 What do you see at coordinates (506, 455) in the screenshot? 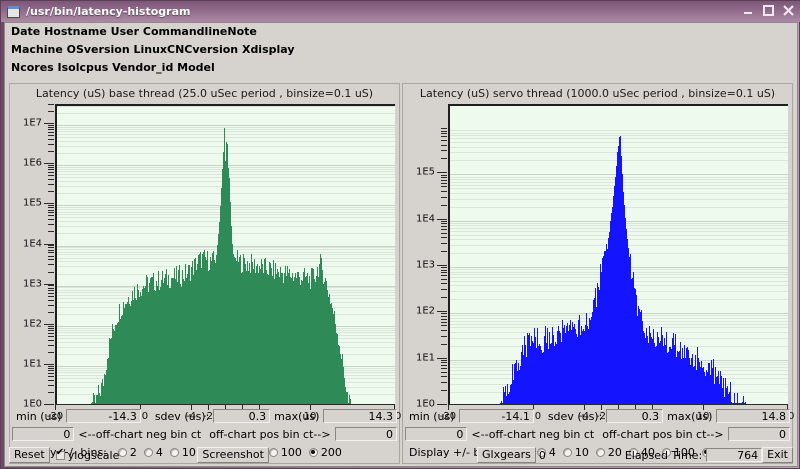
I see `glxgears-button: Glxgears` at bounding box center [506, 455].